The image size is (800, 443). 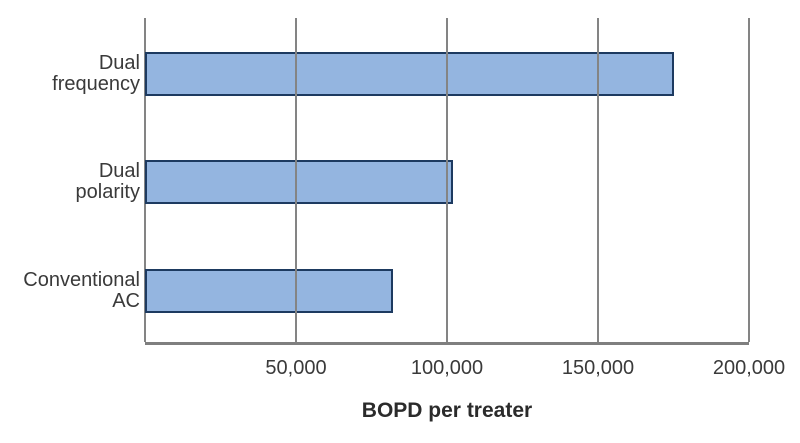 I want to click on bar-dual-polarity, so click(x=299, y=182).